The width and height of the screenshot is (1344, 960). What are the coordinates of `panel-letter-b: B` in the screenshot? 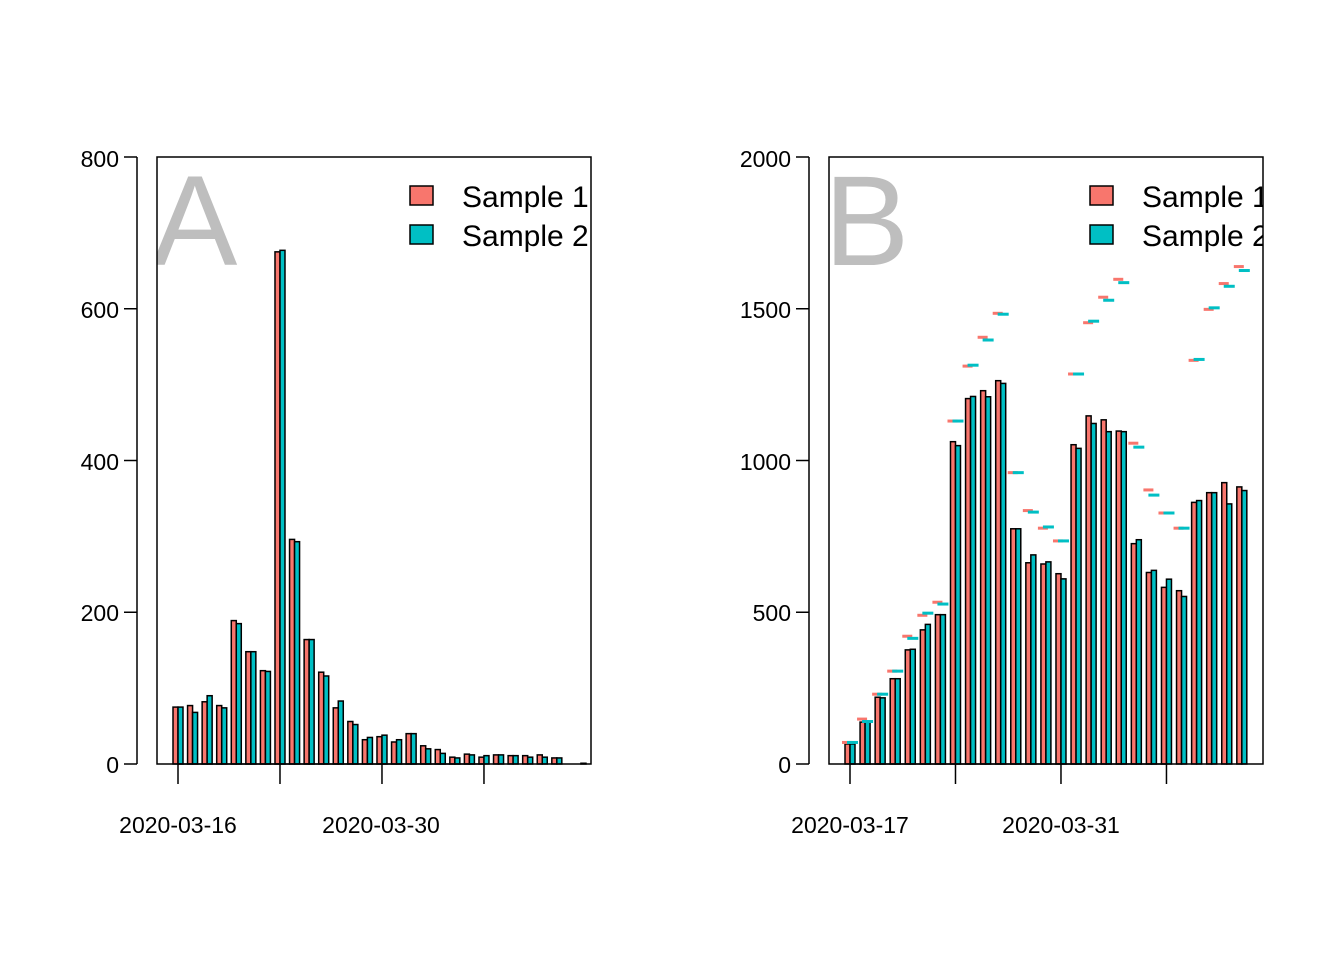 It's located at (866, 221).